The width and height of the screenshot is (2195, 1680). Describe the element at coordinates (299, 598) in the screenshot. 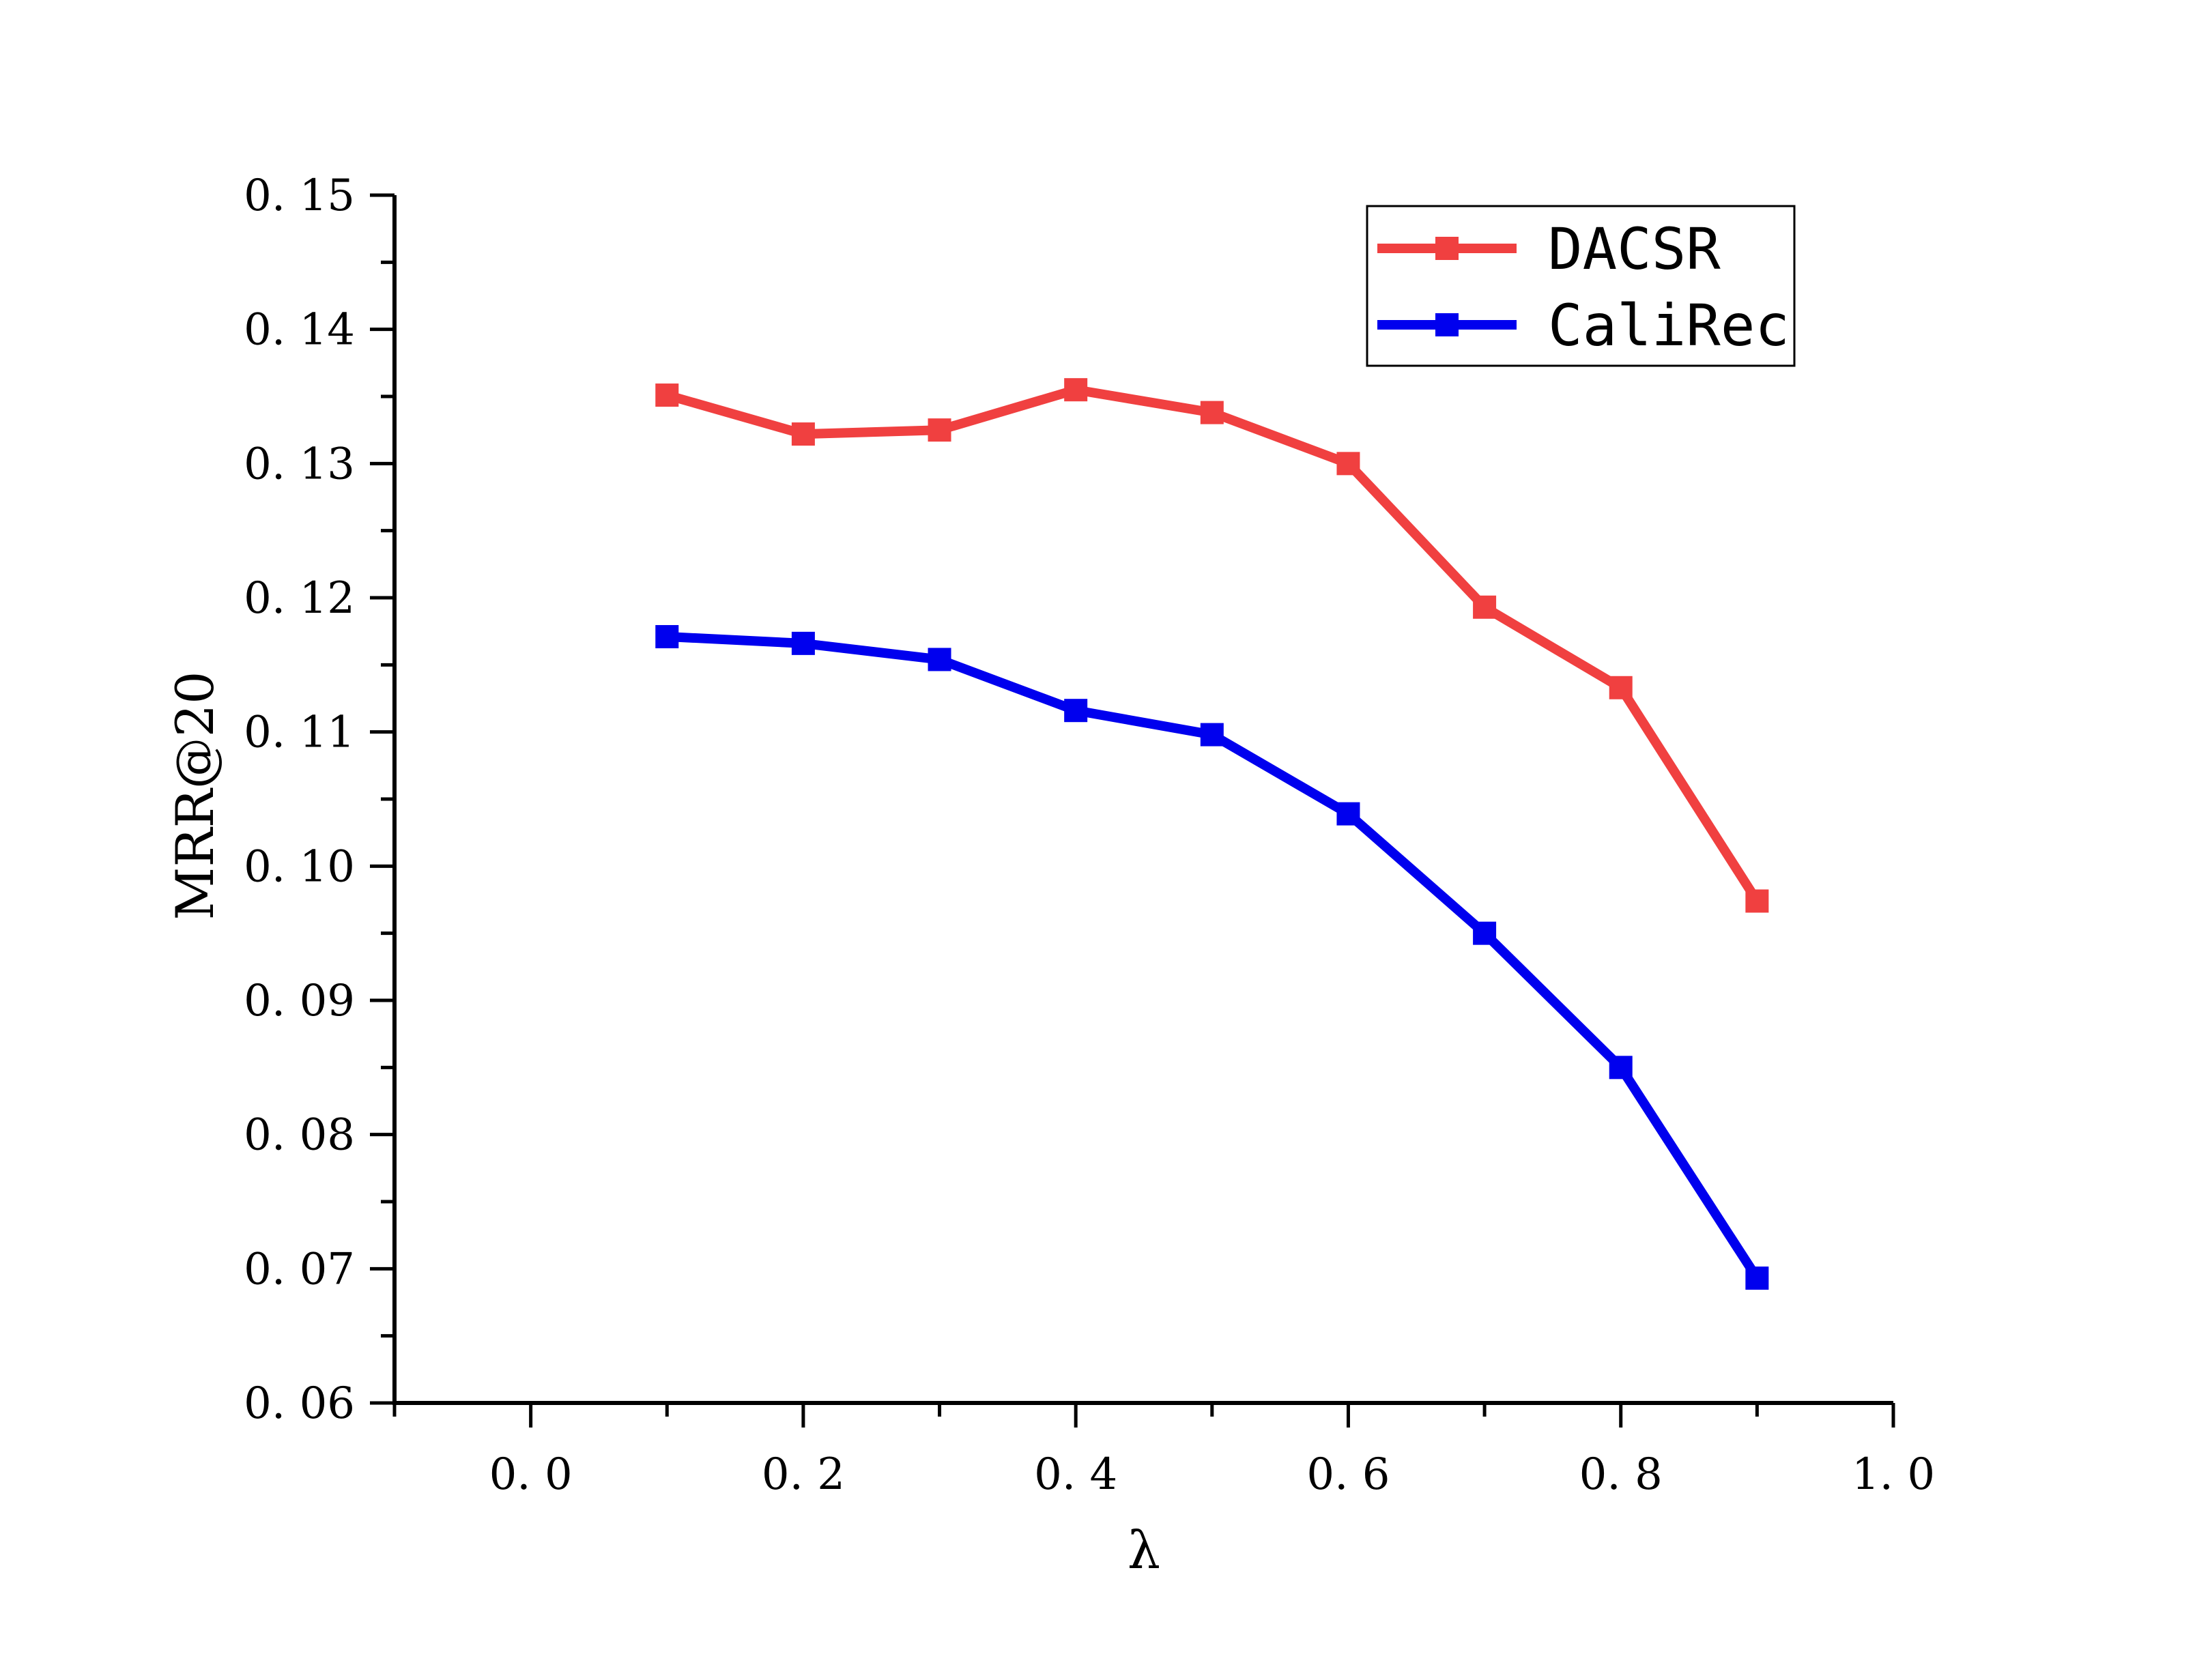

I see `y-tick-label: 0. 12` at that location.